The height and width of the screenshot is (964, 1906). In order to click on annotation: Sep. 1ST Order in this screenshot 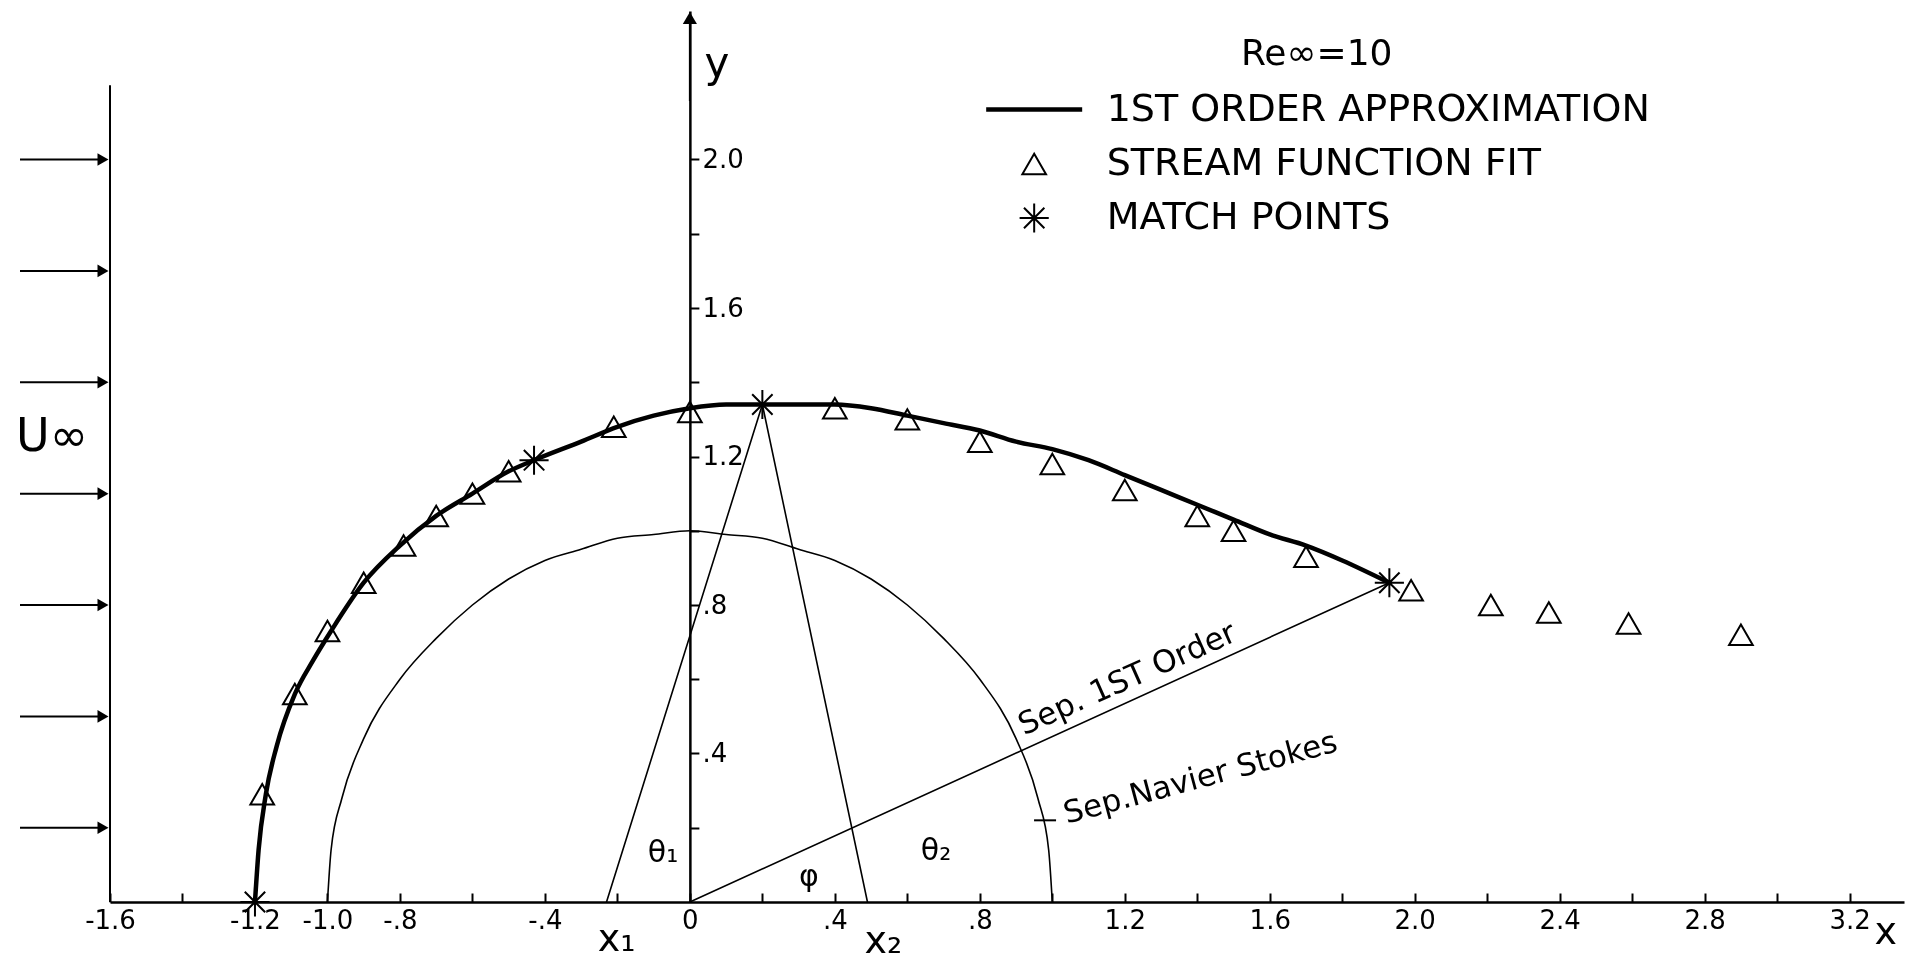, I will do `click(1127, 677)`.